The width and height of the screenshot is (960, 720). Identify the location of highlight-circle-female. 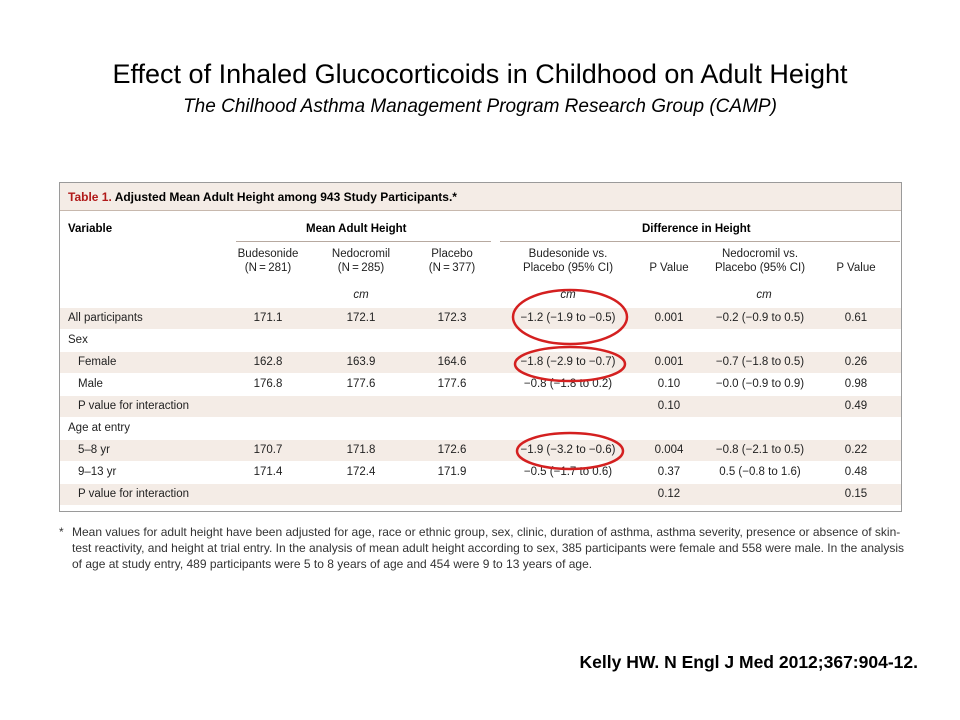
(570, 364).